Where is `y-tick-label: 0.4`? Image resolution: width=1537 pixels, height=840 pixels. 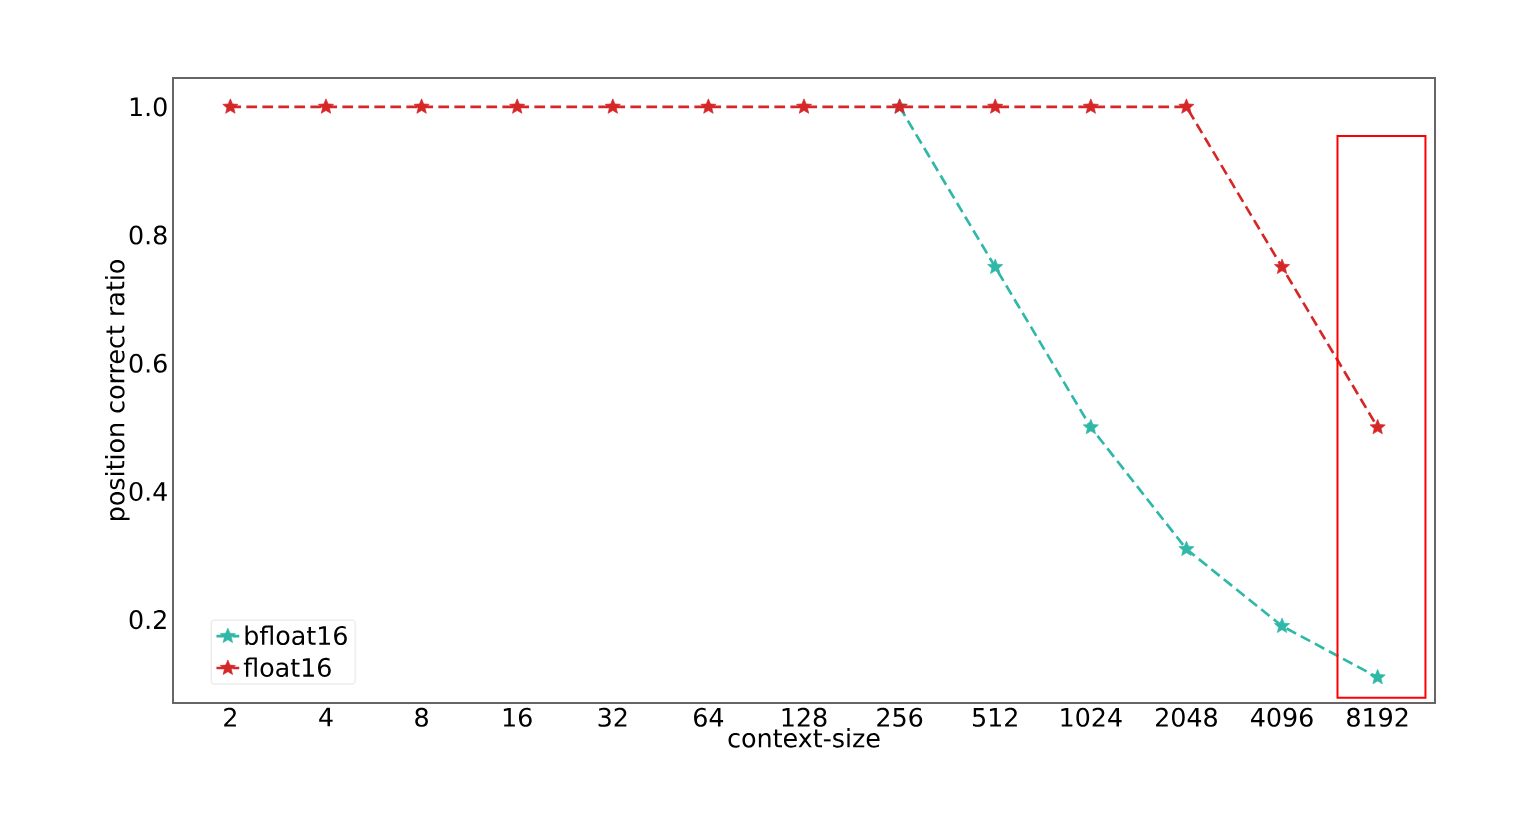
y-tick-label: 0.4 is located at coordinates (148, 491).